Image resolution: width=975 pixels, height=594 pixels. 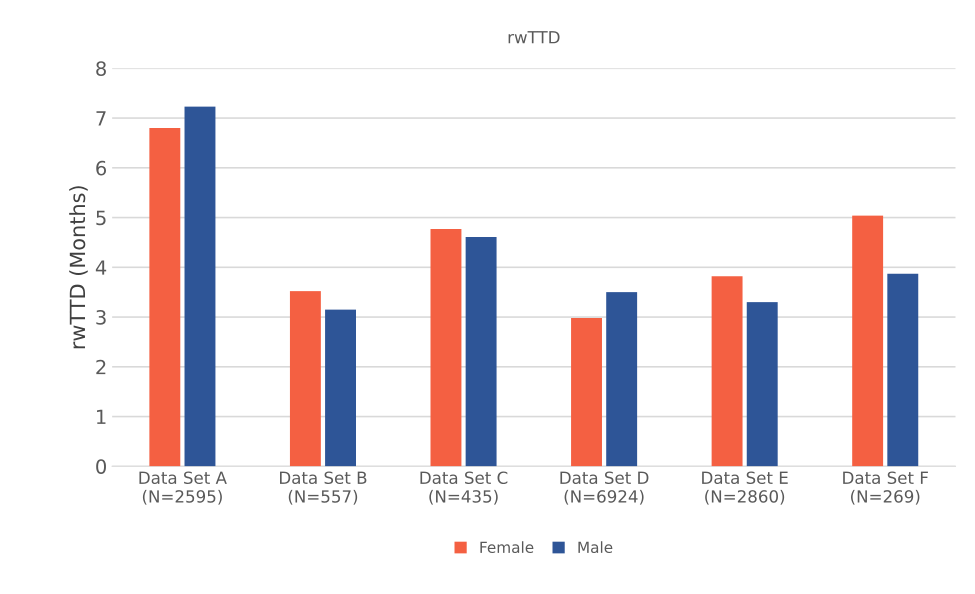 I want to click on x-tick-label: Data Set C (N=435), so click(x=464, y=488).